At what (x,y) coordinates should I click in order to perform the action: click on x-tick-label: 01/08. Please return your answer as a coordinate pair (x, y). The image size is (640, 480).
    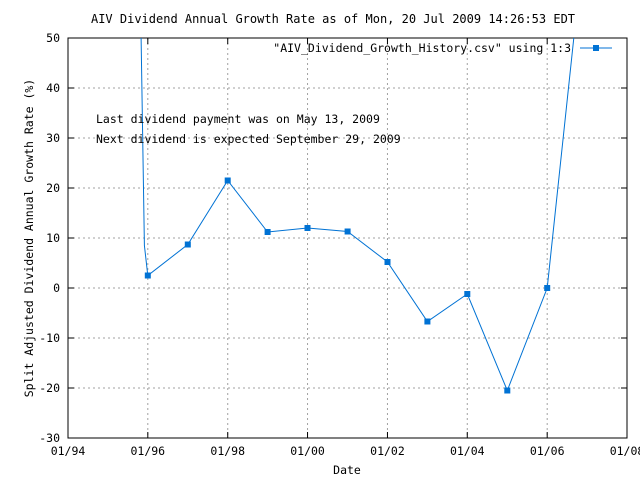
    Looking at the image, I should click on (625, 451).